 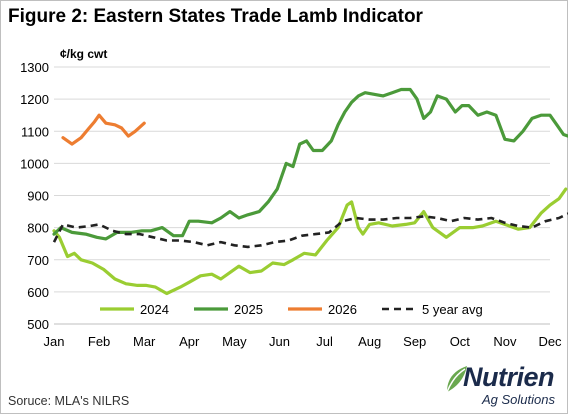 What do you see at coordinates (84, 54) in the screenshot?
I see `y-axis-unit-label: ¢/kg cwt` at bounding box center [84, 54].